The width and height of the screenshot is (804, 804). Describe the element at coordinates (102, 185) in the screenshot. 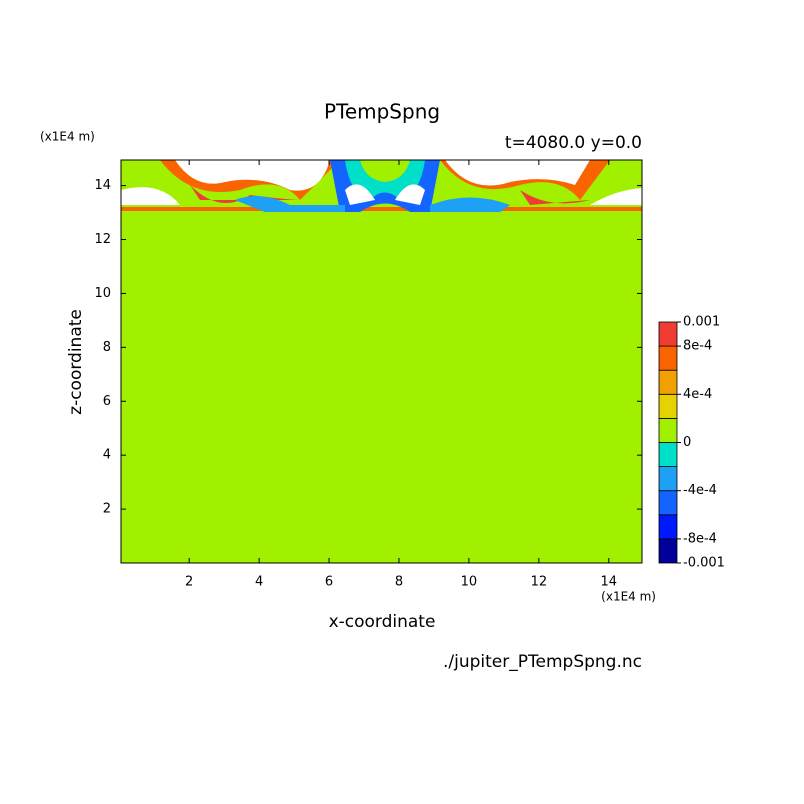

I see `y-tick-label: 14` at that location.